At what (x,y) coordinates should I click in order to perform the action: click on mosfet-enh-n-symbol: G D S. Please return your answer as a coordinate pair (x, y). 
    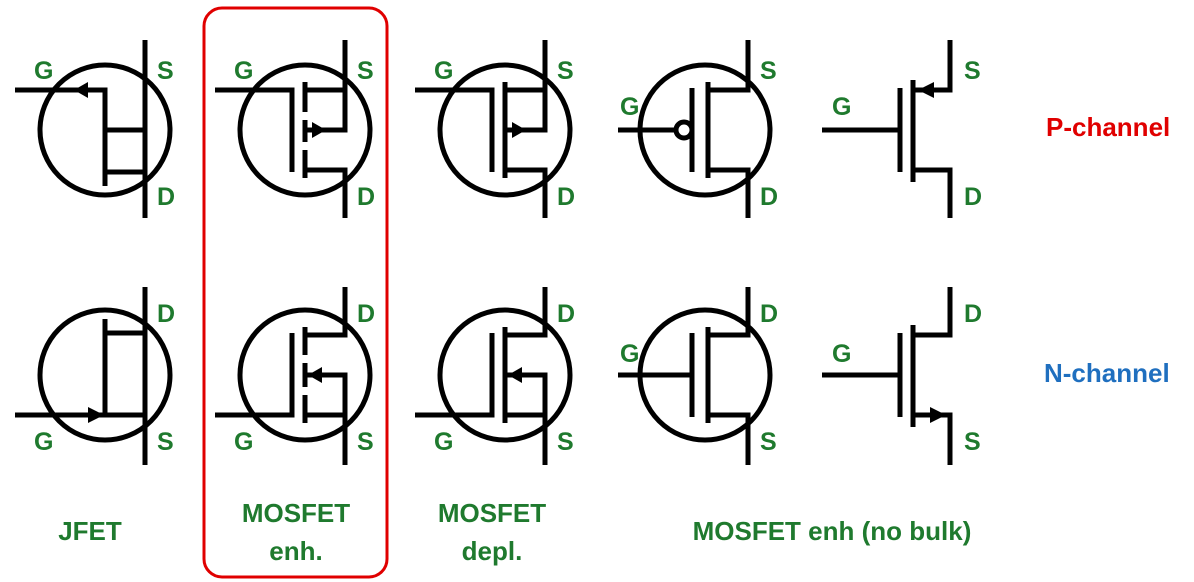
    Looking at the image, I should click on (295, 376).